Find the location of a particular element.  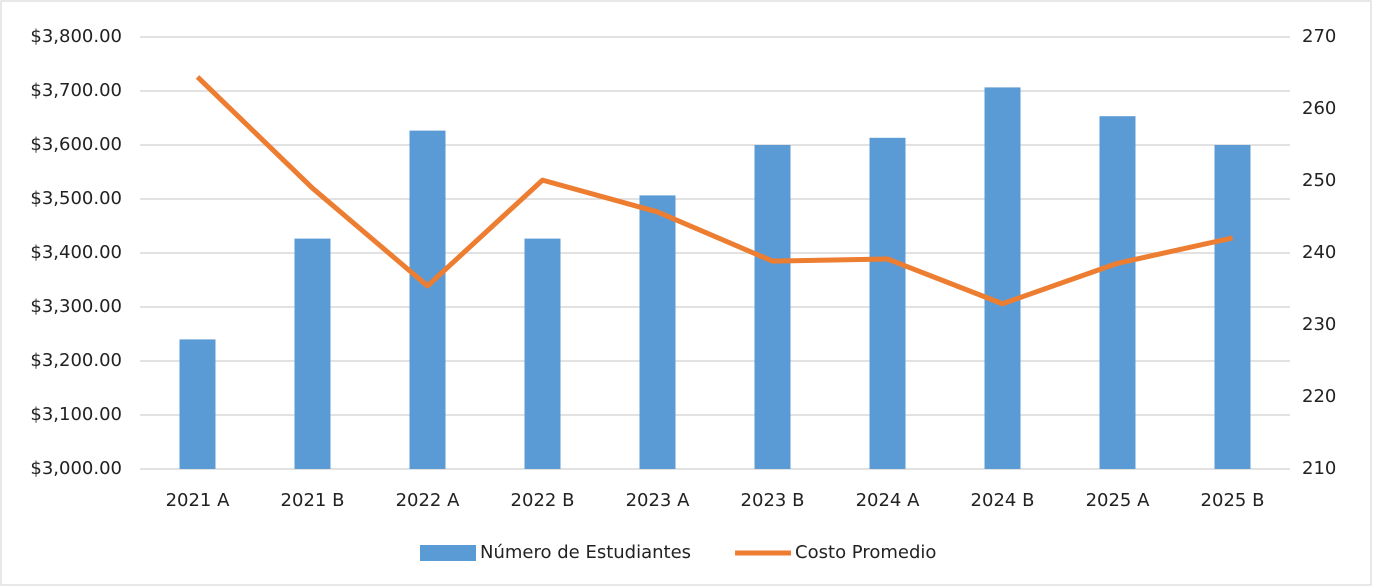

y2-tick-label: 270 is located at coordinates (1319, 36).